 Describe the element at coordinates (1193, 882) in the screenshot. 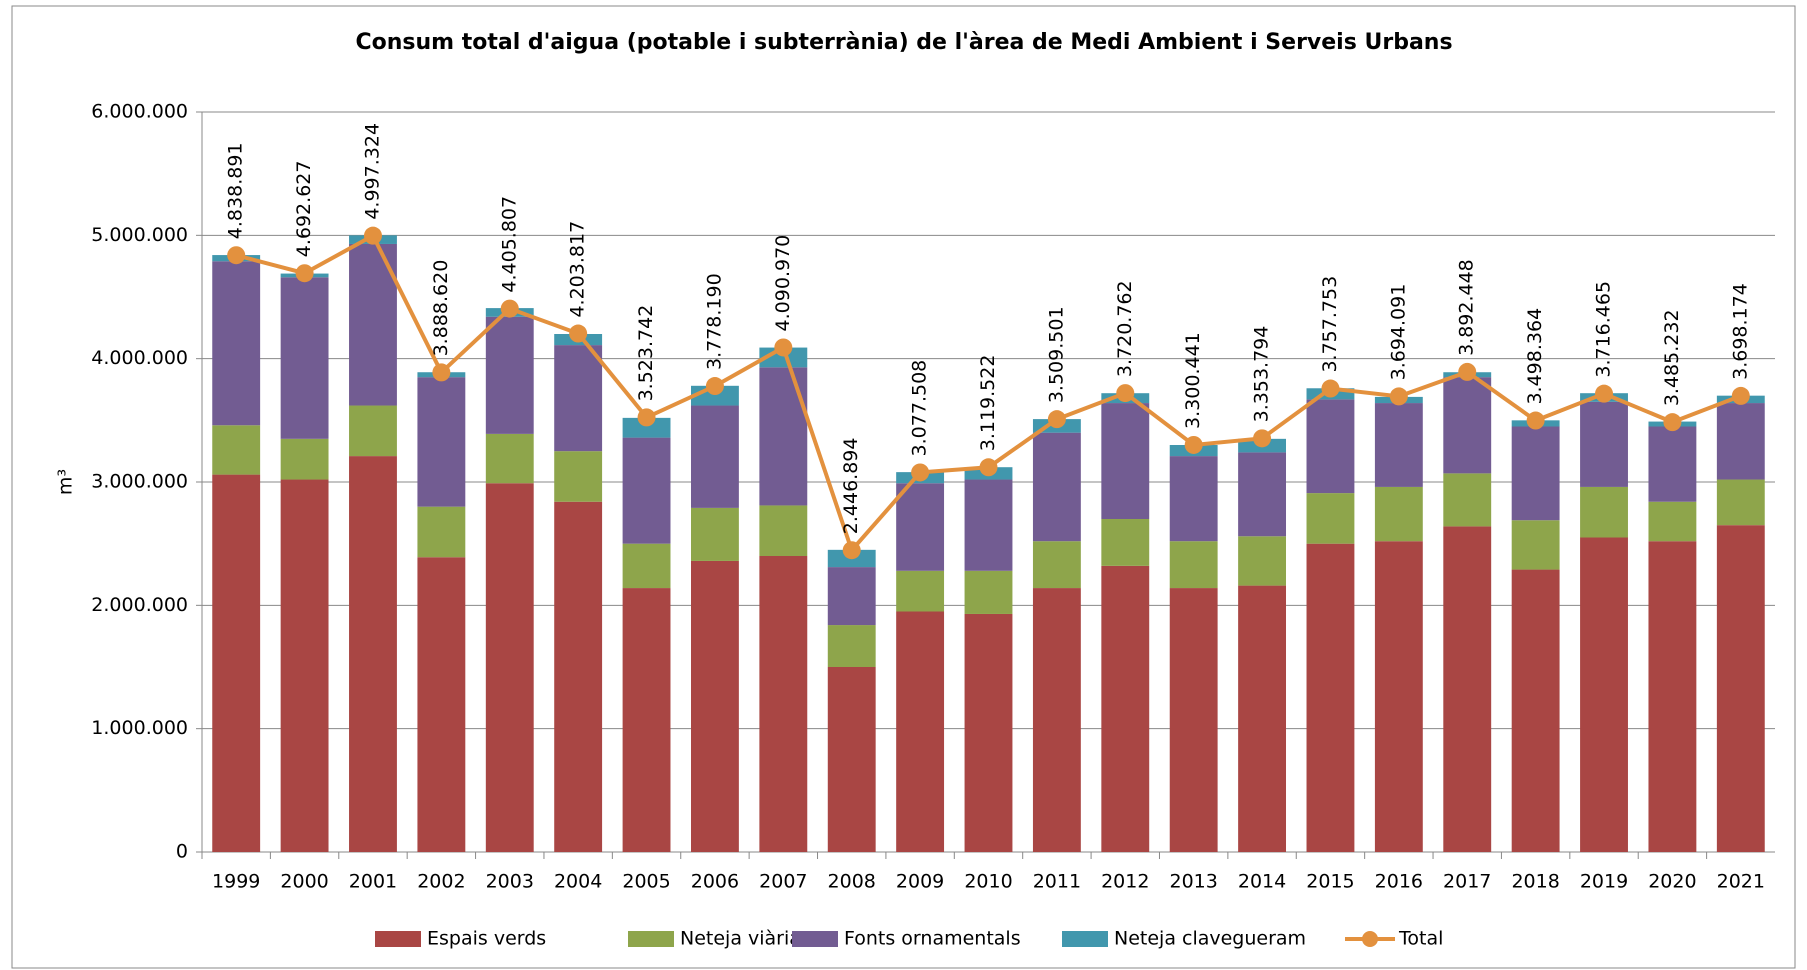

I see `x-tick-label: 2013` at that location.